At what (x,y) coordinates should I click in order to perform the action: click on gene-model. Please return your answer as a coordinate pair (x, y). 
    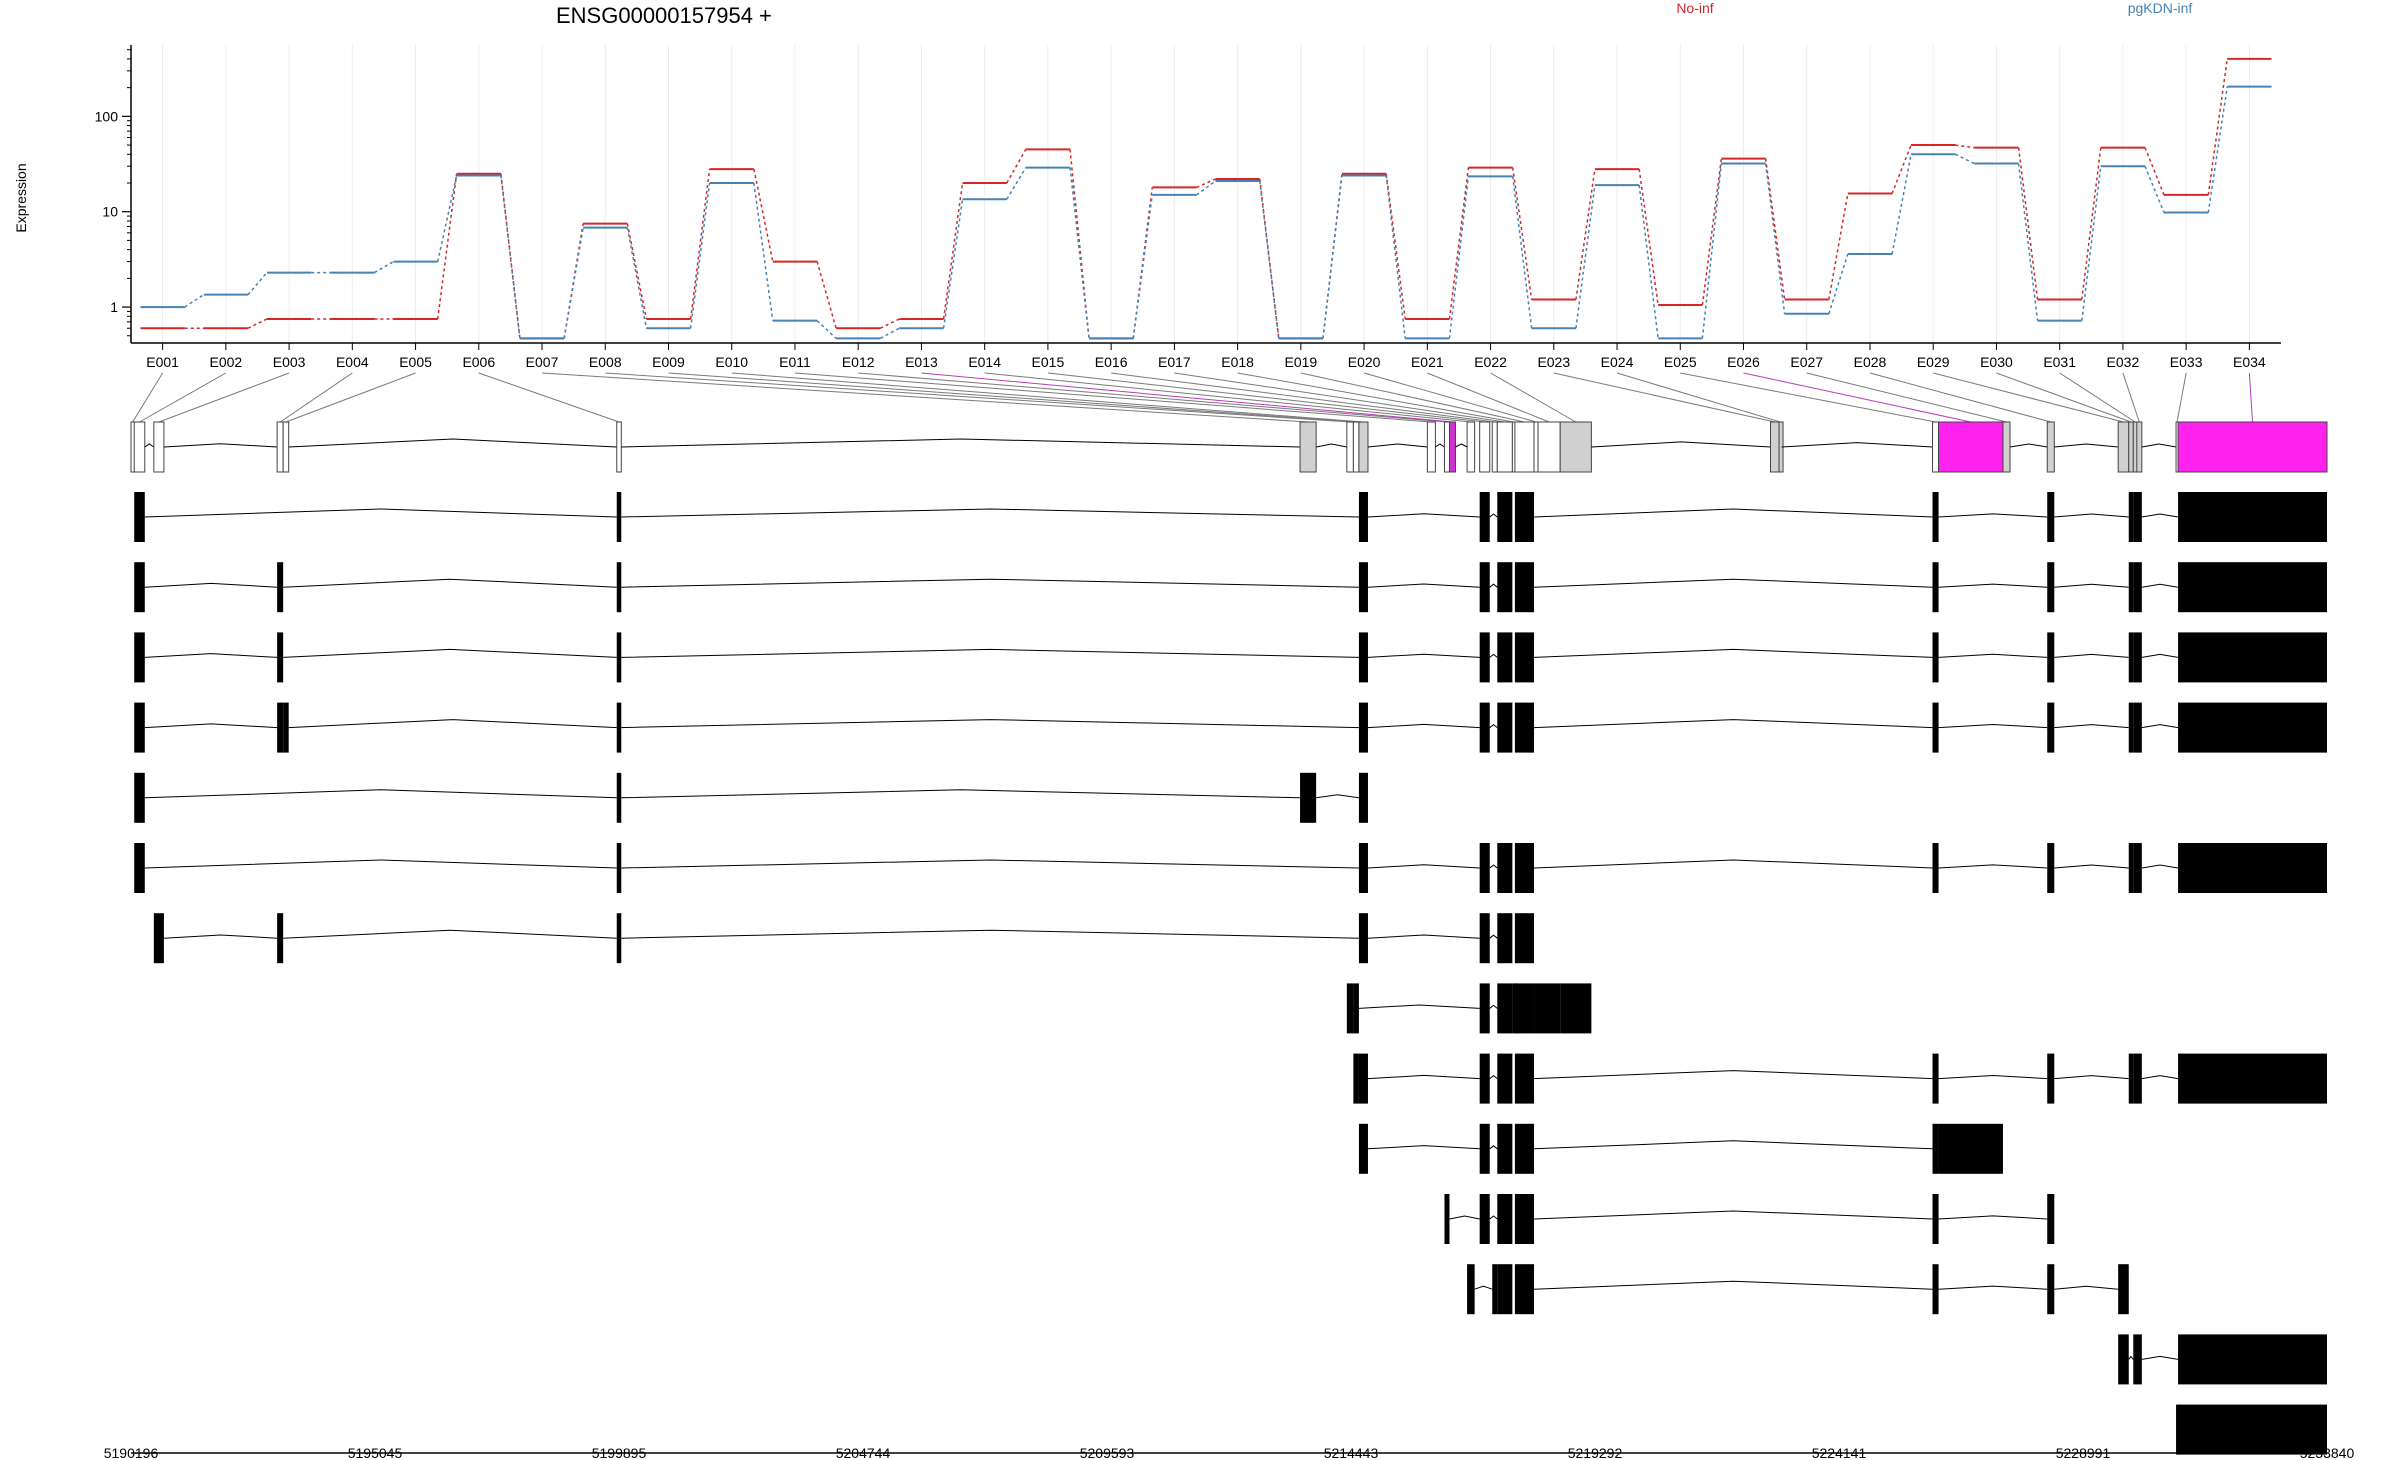
    Looking at the image, I should click on (1229, 447).